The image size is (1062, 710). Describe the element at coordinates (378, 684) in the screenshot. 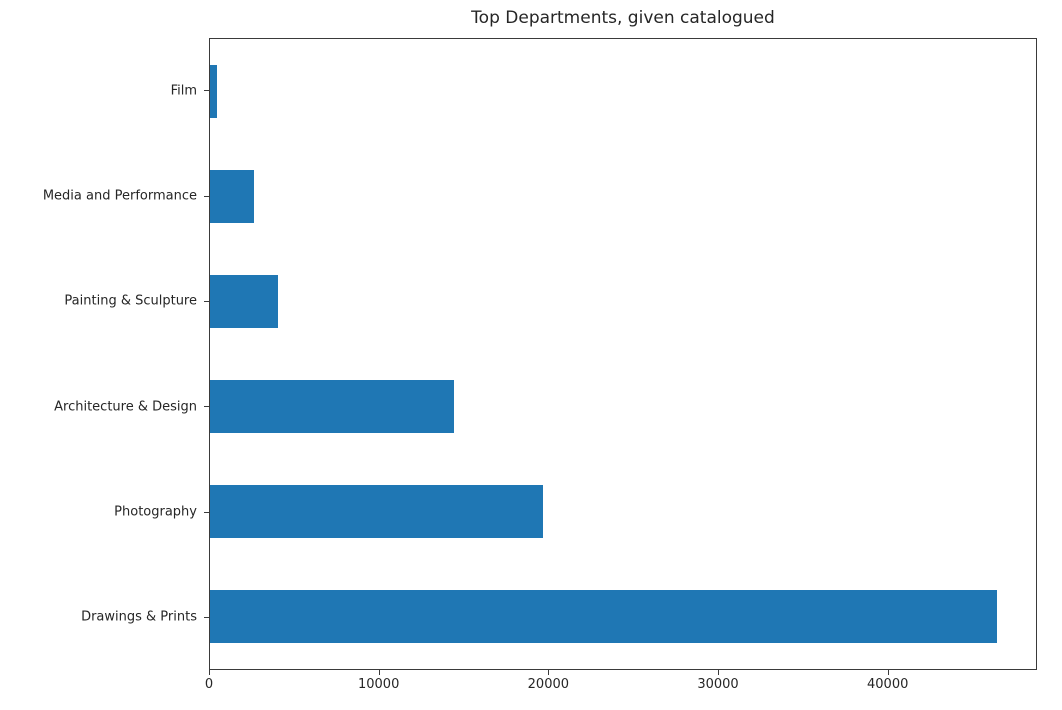

I see `x-tick-label: 10000` at that location.